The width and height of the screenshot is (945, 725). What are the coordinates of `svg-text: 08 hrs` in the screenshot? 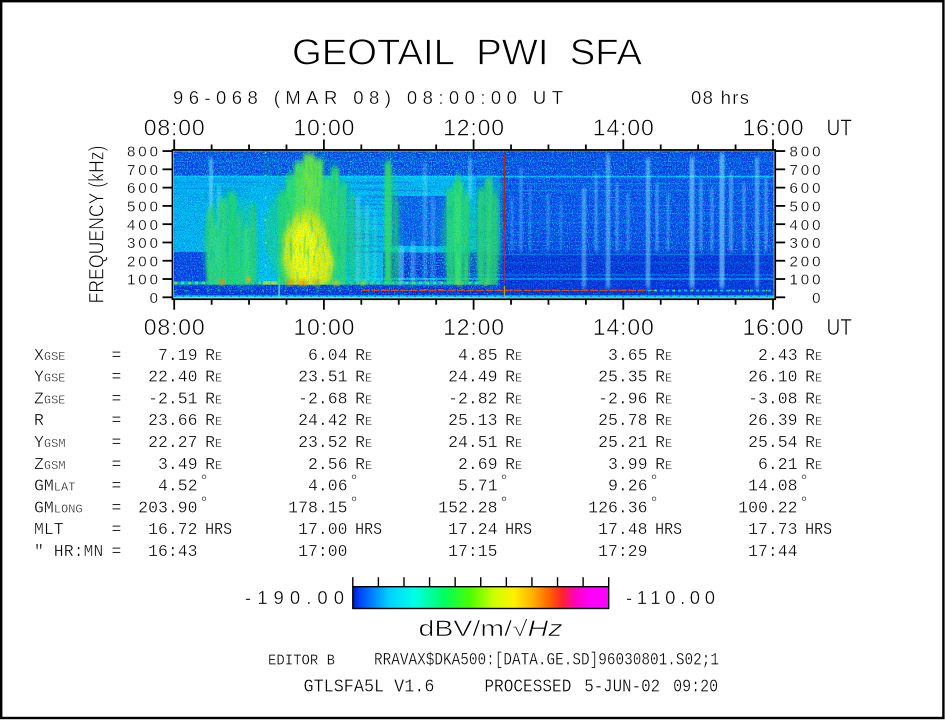 It's located at (720, 97).